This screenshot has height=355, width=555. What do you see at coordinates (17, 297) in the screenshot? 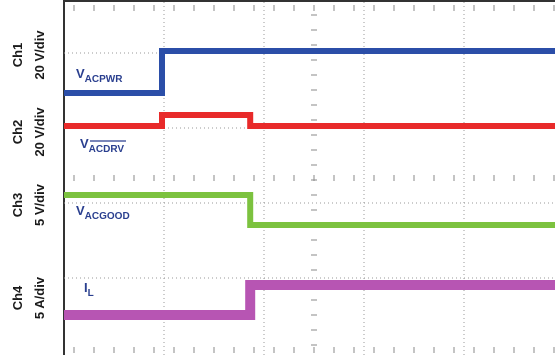
I see `channel-label: Ch4` at bounding box center [17, 297].